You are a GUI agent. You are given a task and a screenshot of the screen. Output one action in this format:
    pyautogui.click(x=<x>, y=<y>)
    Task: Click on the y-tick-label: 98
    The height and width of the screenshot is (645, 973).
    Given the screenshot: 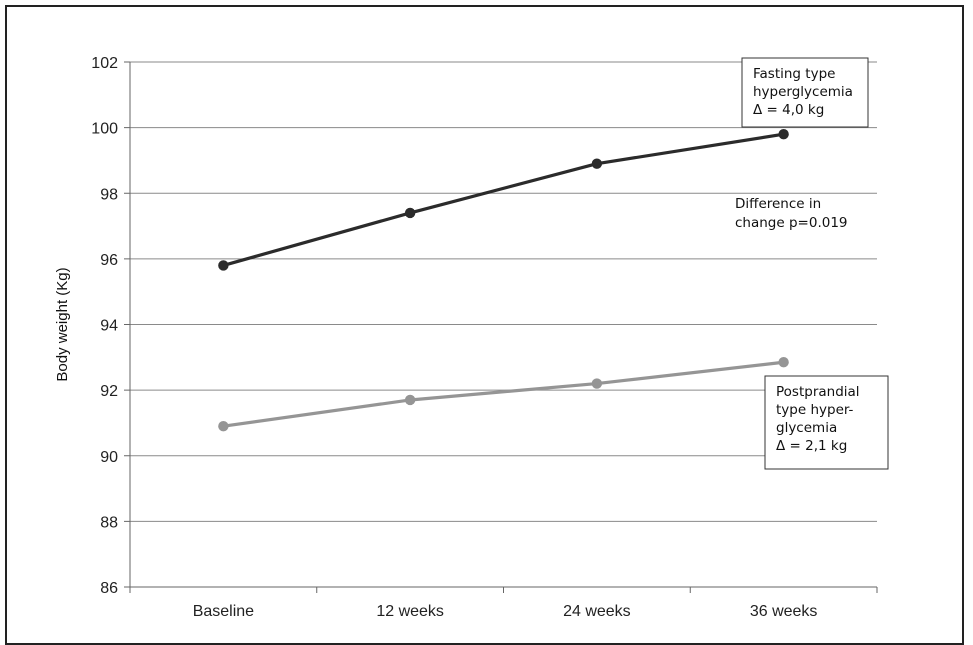 What is the action you would take?
    pyautogui.click(x=109, y=194)
    